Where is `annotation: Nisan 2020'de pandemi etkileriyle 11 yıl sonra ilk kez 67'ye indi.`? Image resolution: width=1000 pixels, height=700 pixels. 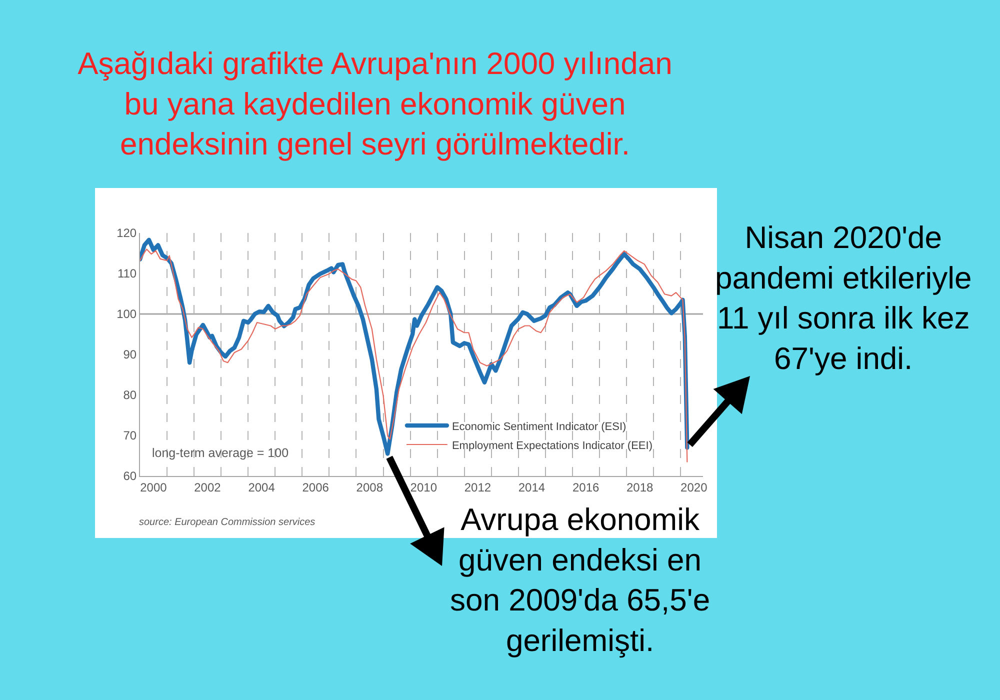 annotation: Nisan 2020'de pandemi etkileriyle 11 yıl sonra ilk kez 67'ye indi. is located at coordinates (843, 298).